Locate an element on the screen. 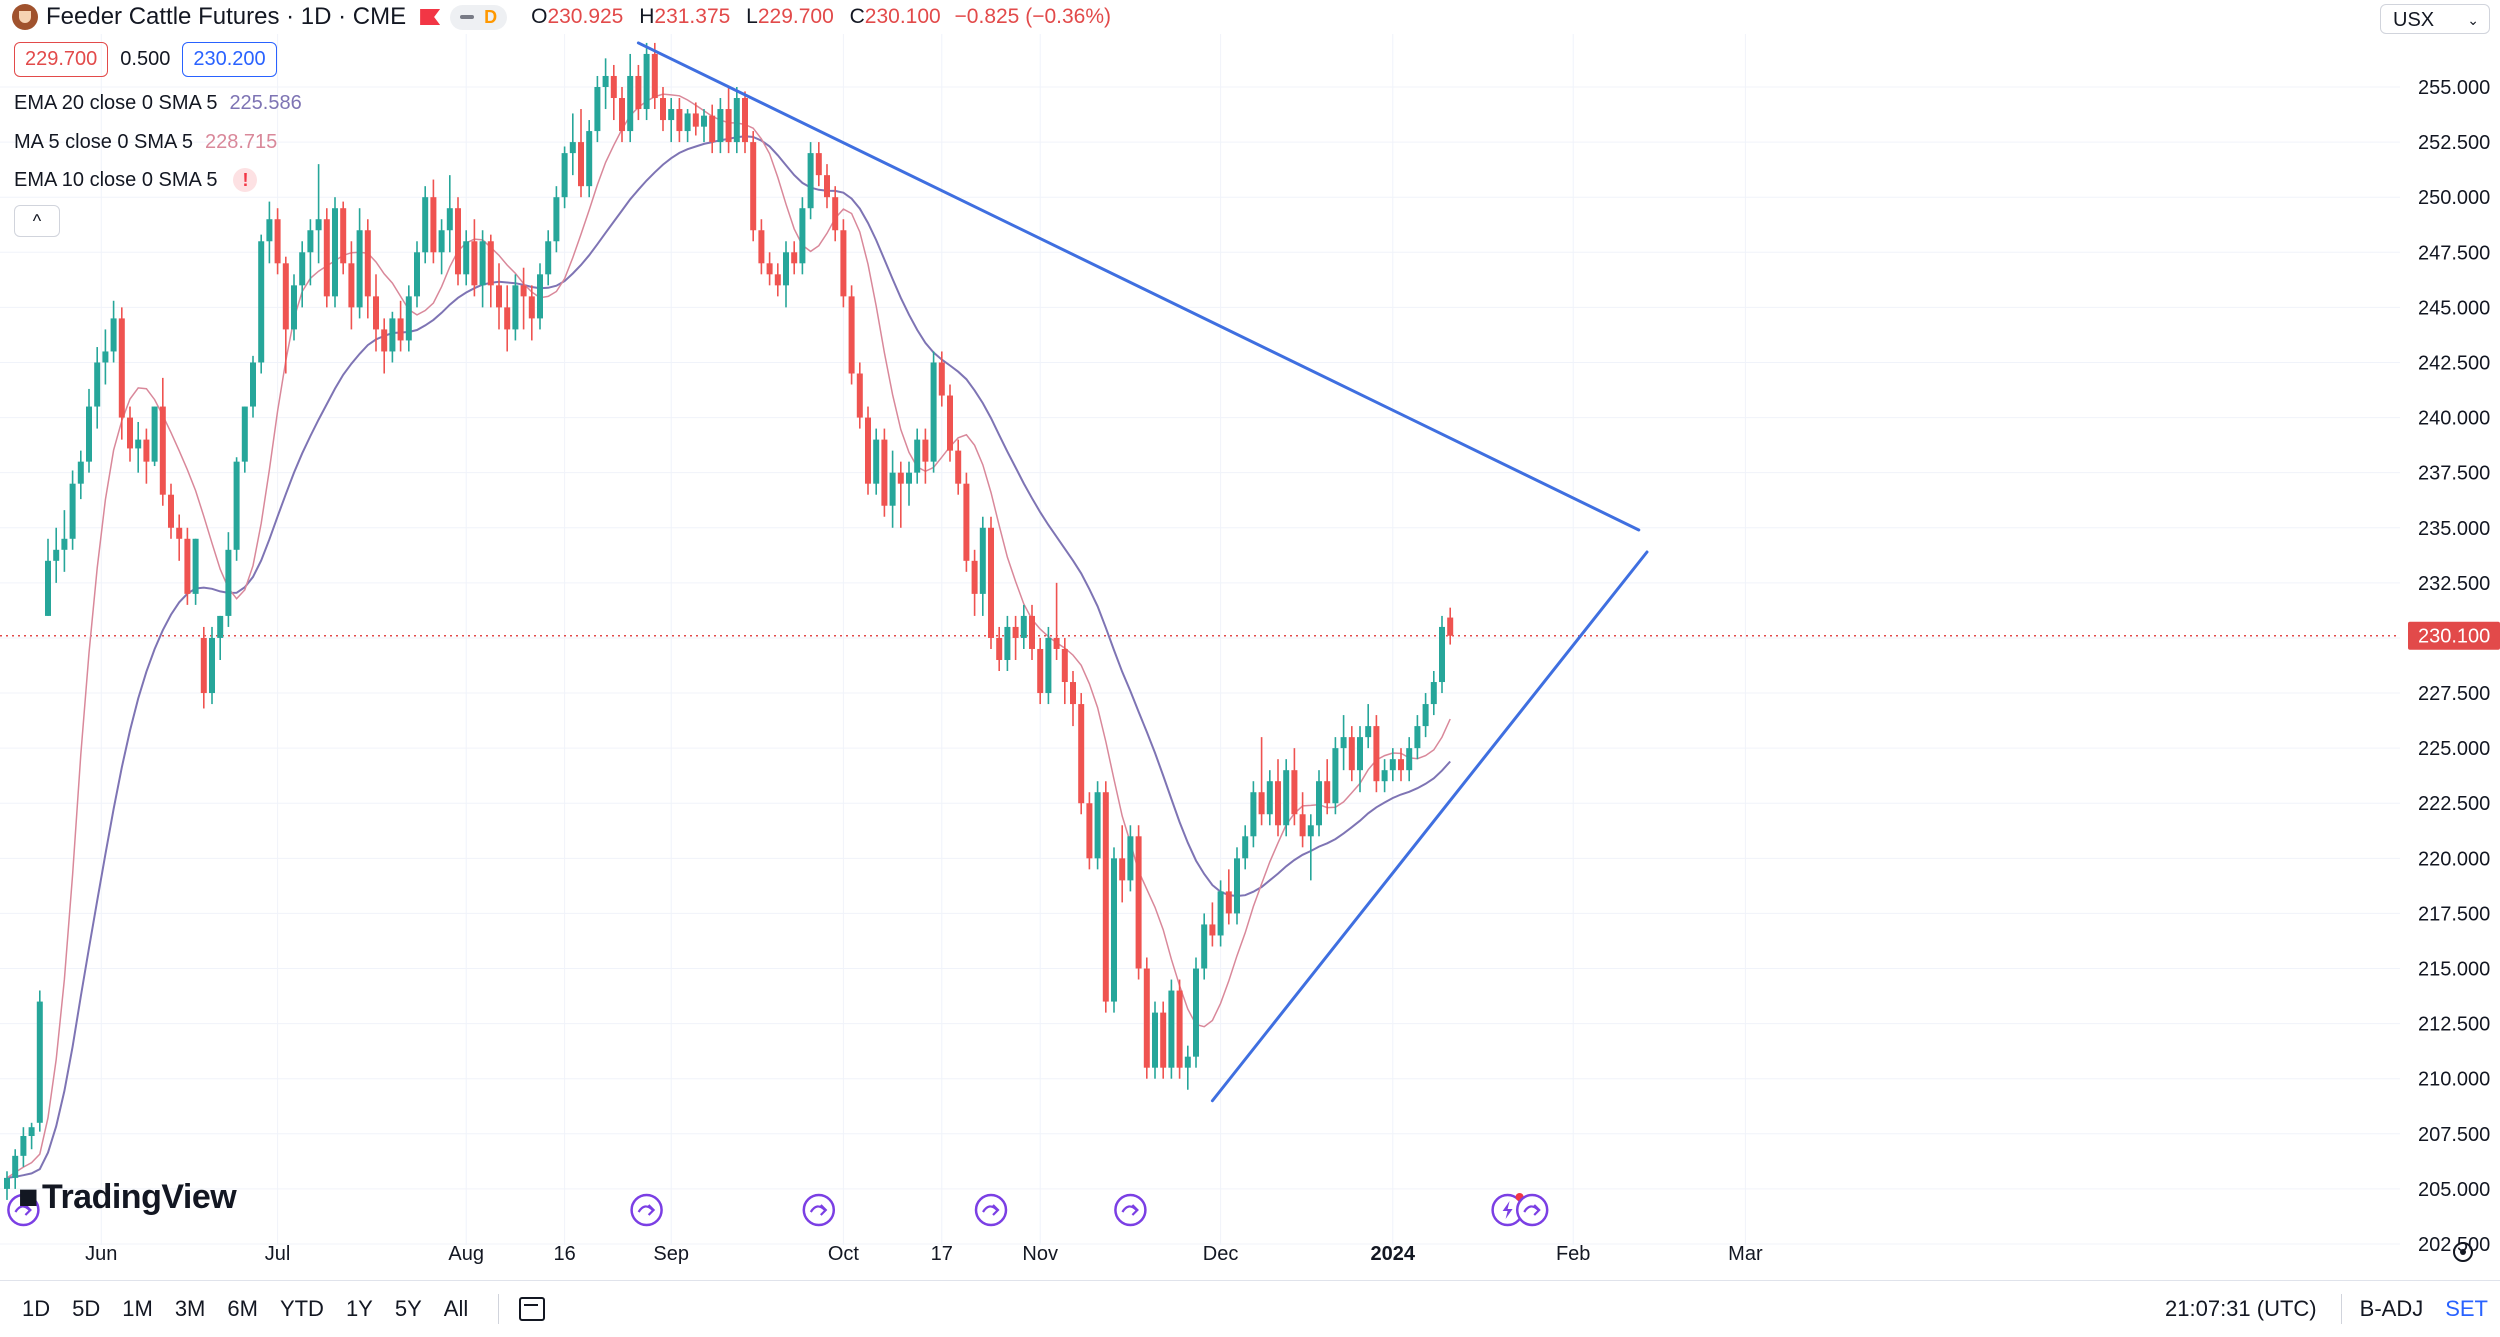 Image resolution: width=2500 pixels, height=1337 pixels. trendline-support is located at coordinates (1429, 826).